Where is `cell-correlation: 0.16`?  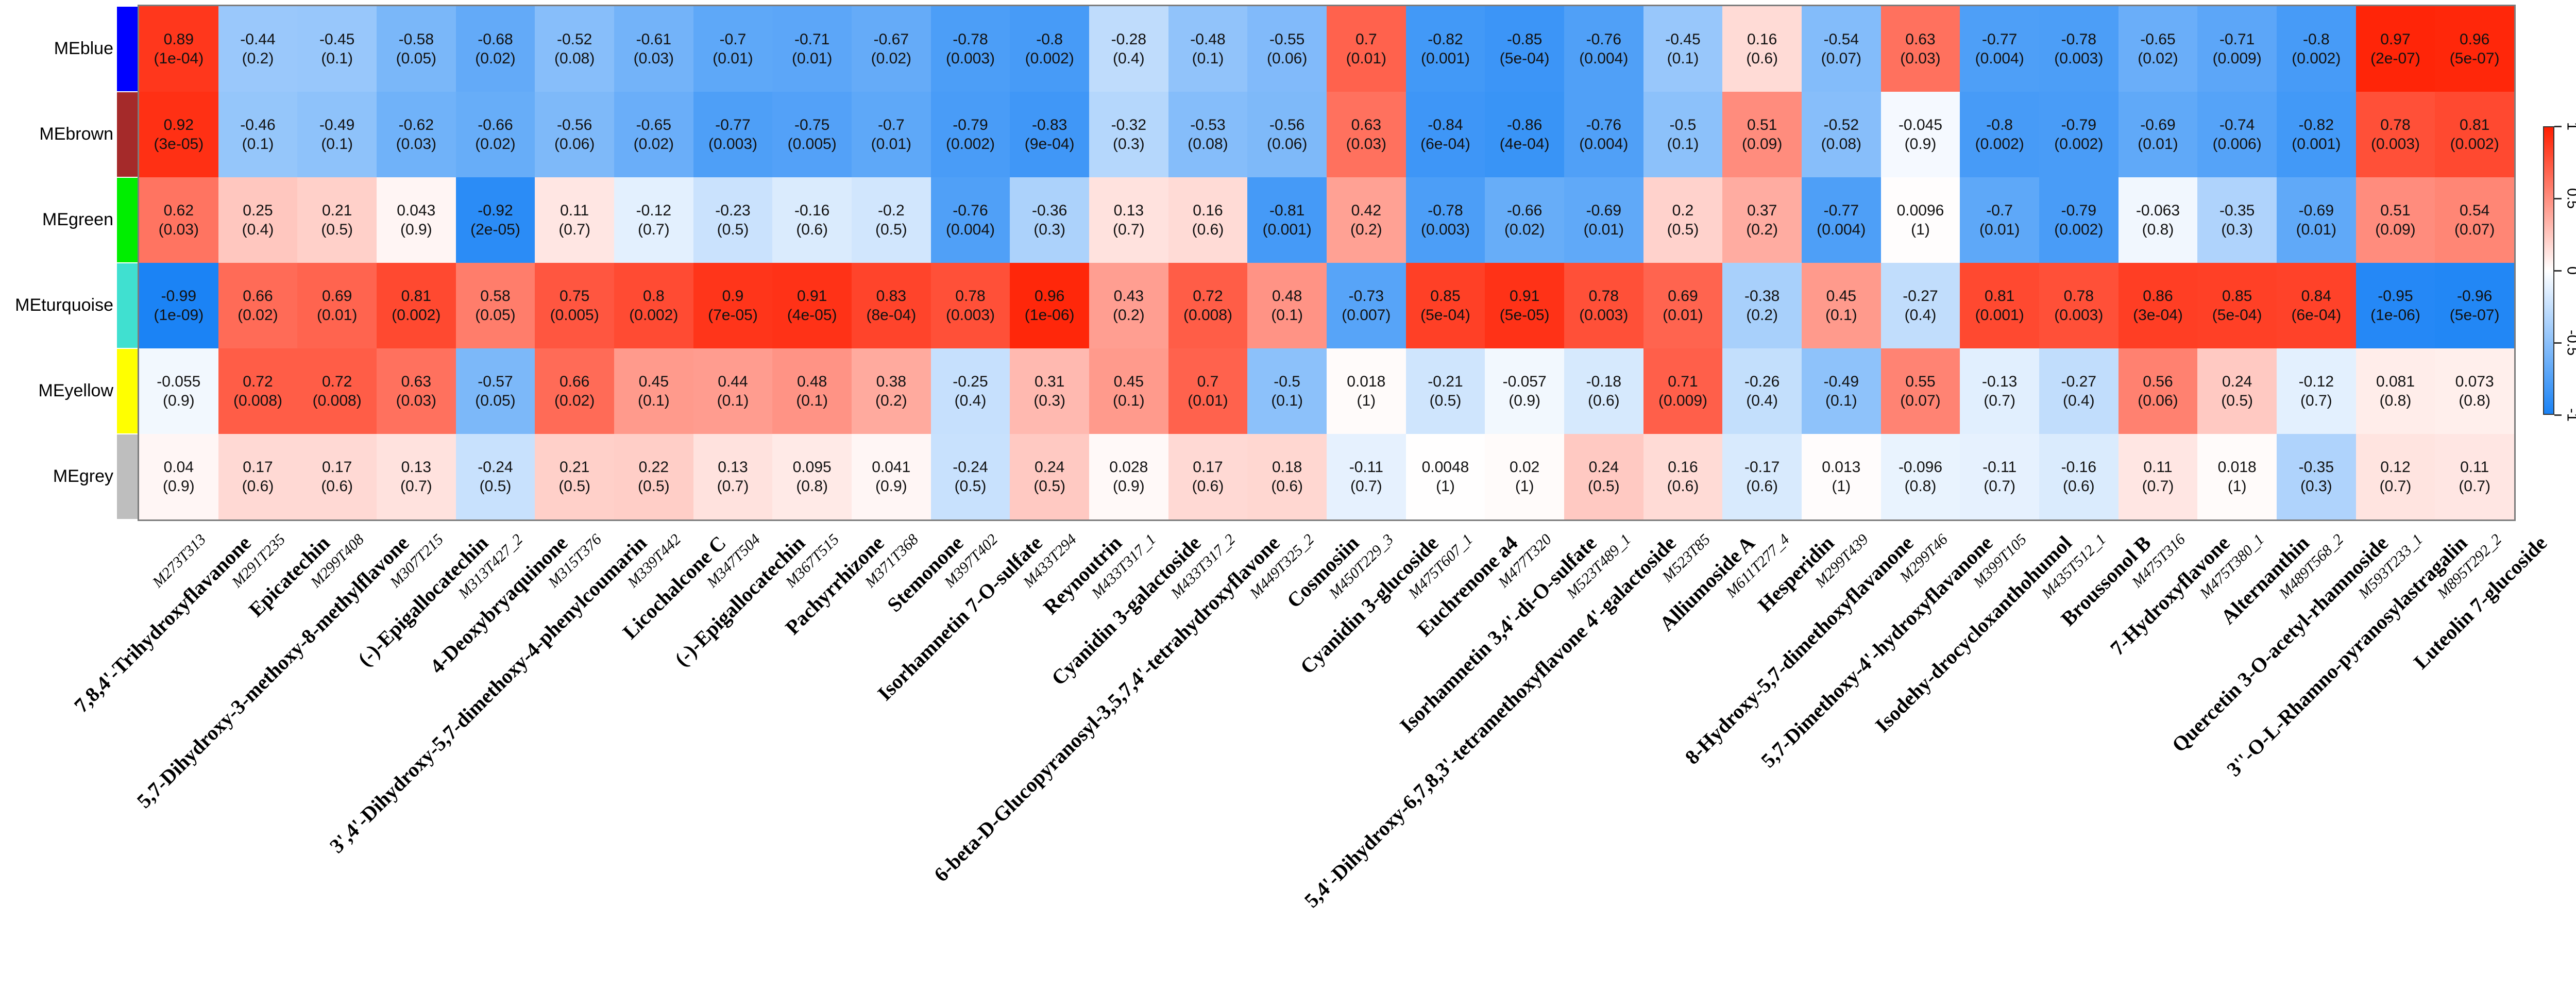
cell-correlation: 0.16 is located at coordinates (1208, 210).